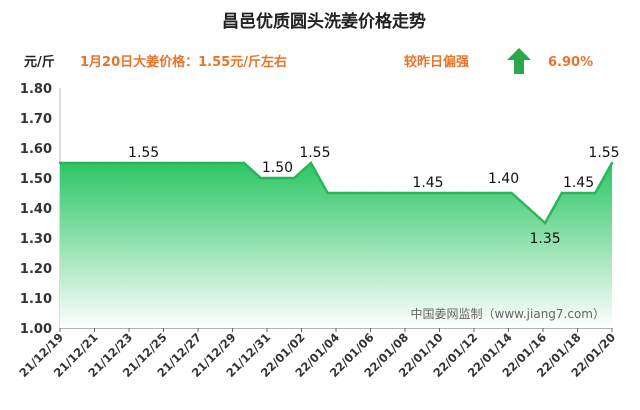 Image resolution: width=640 pixels, height=410 pixels. I want to click on change-percent: 6.90%, so click(570, 62).